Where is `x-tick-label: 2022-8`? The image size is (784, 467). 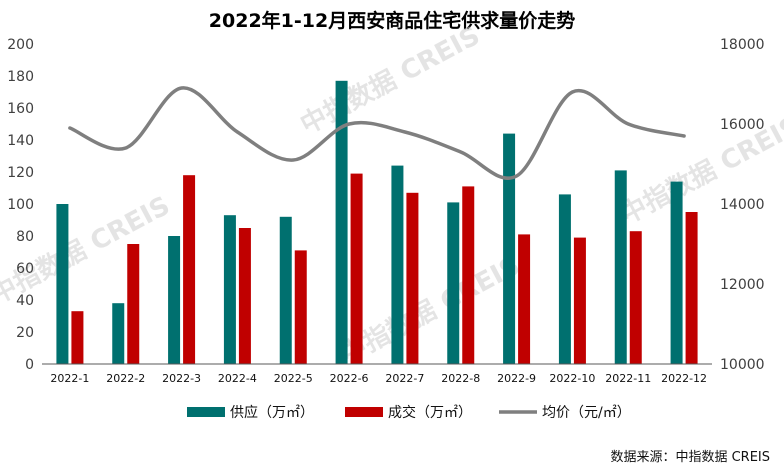 x-tick-label: 2022-8 is located at coordinates (460, 378).